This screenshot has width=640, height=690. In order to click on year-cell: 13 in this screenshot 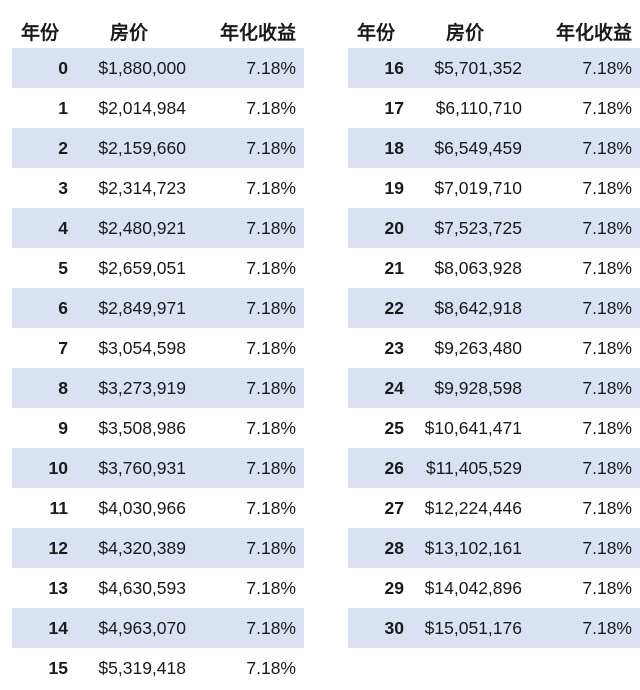, I will do `click(58, 587)`.